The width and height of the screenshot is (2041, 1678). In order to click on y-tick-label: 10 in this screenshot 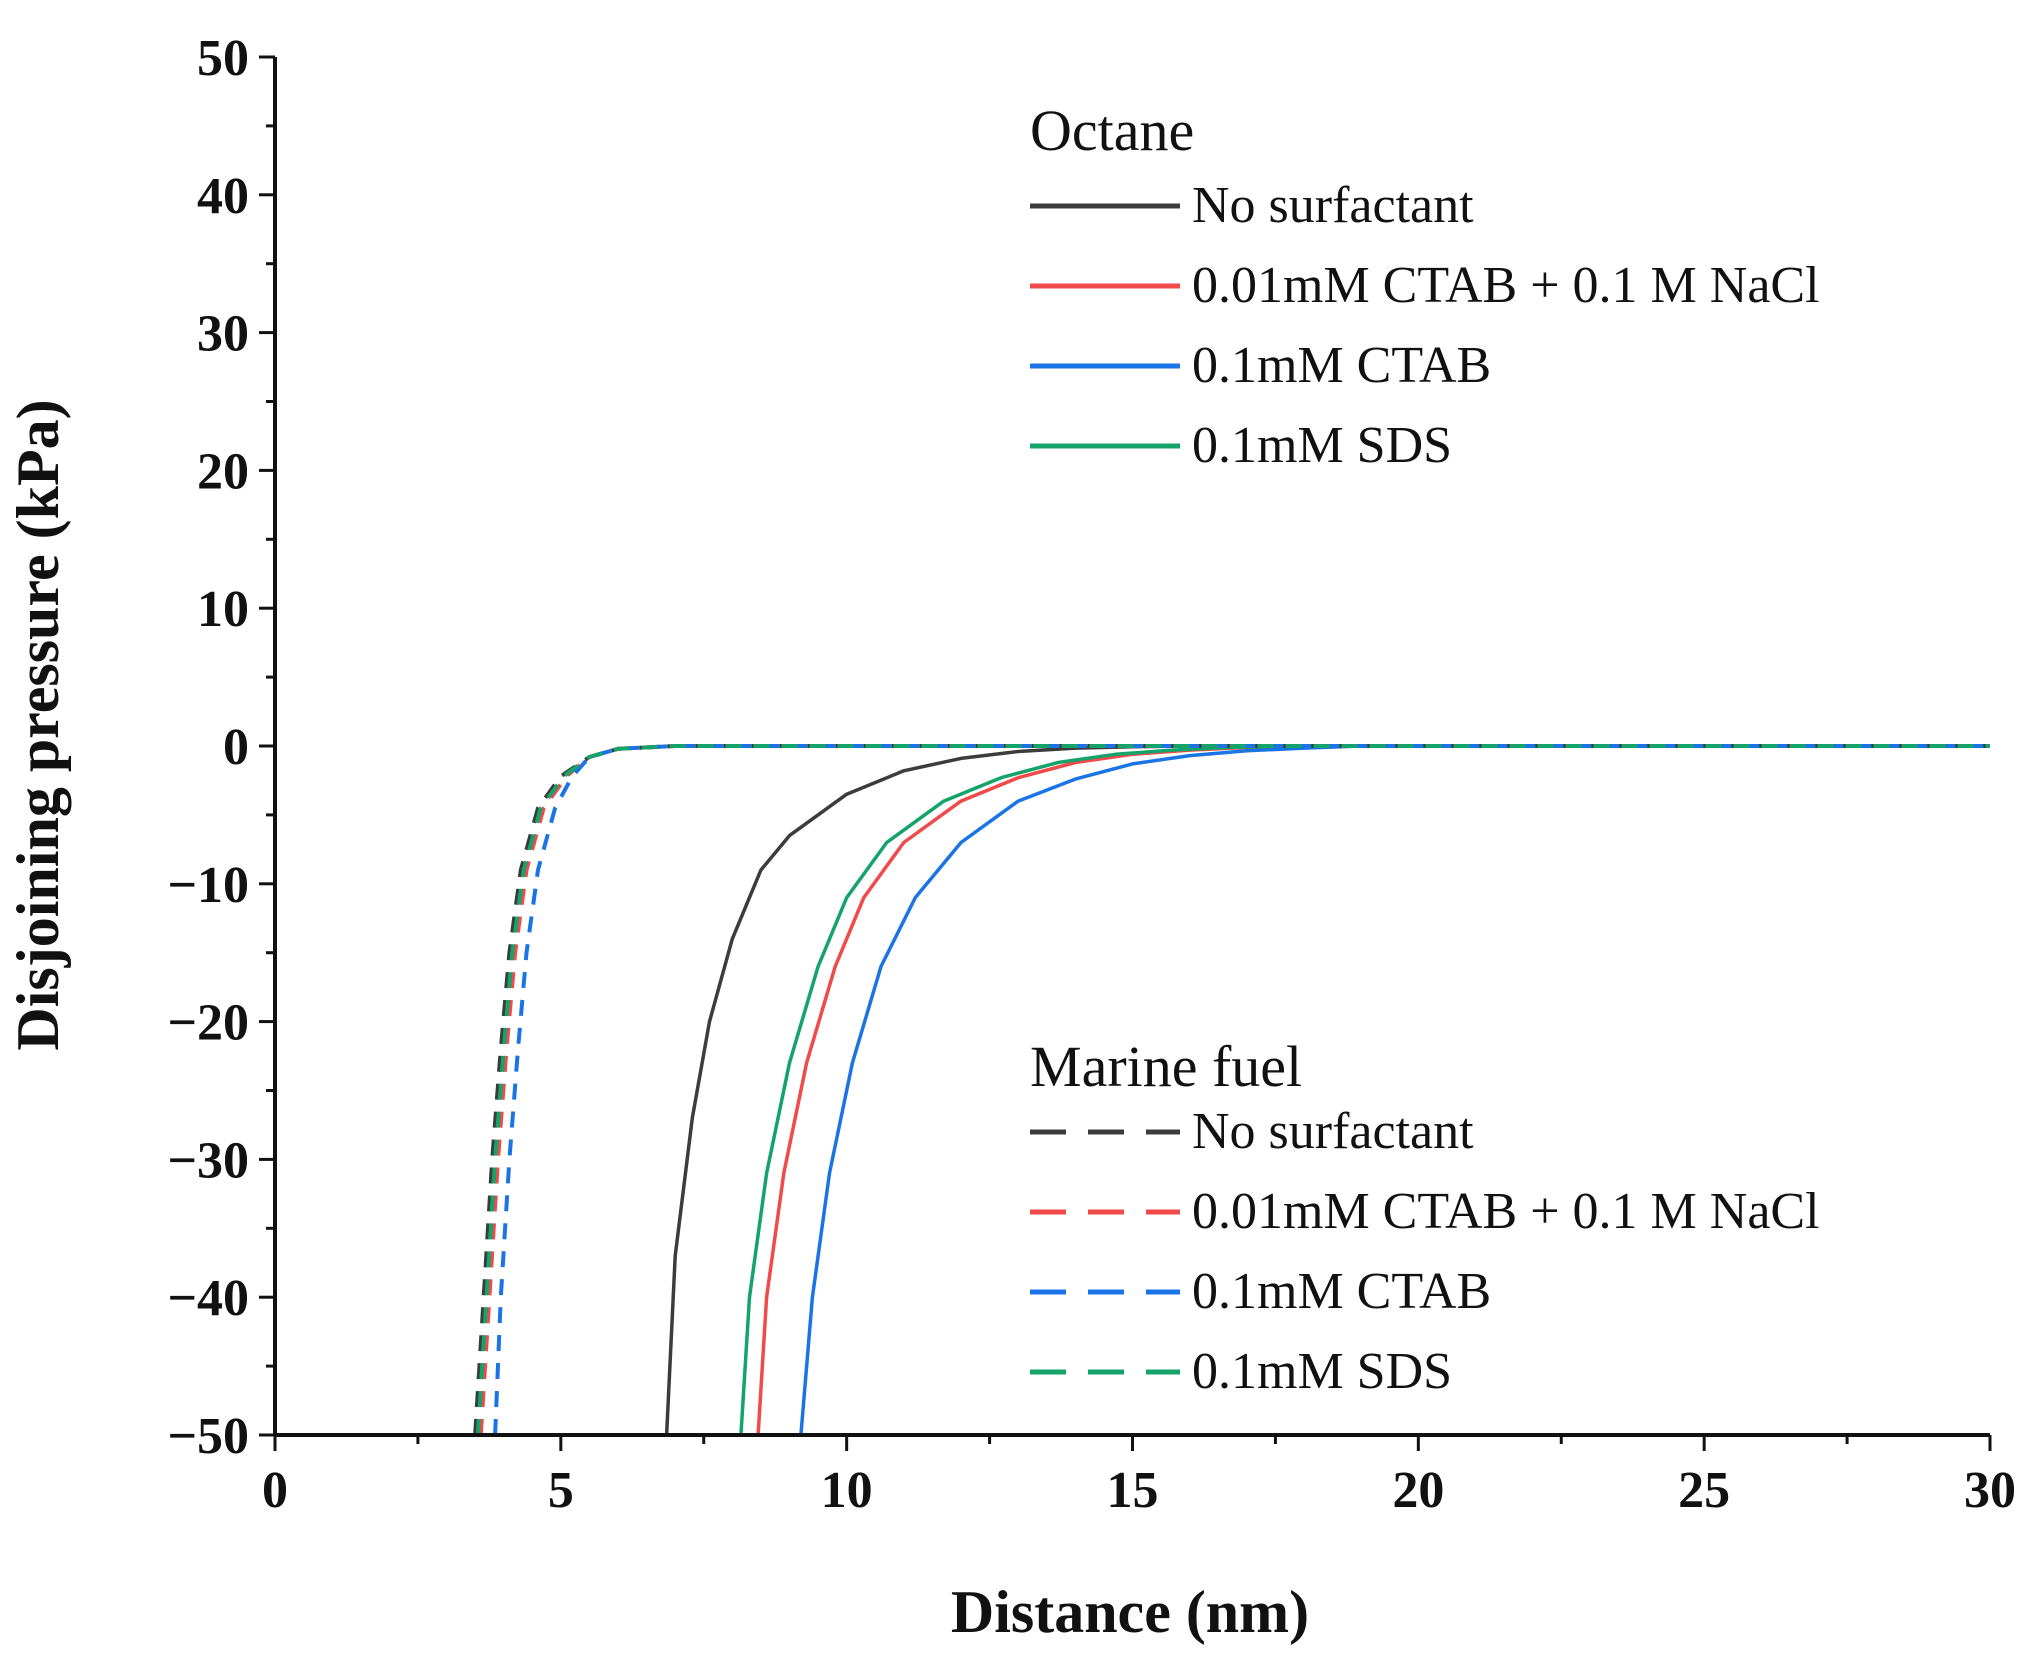, I will do `click(223, 609)`.